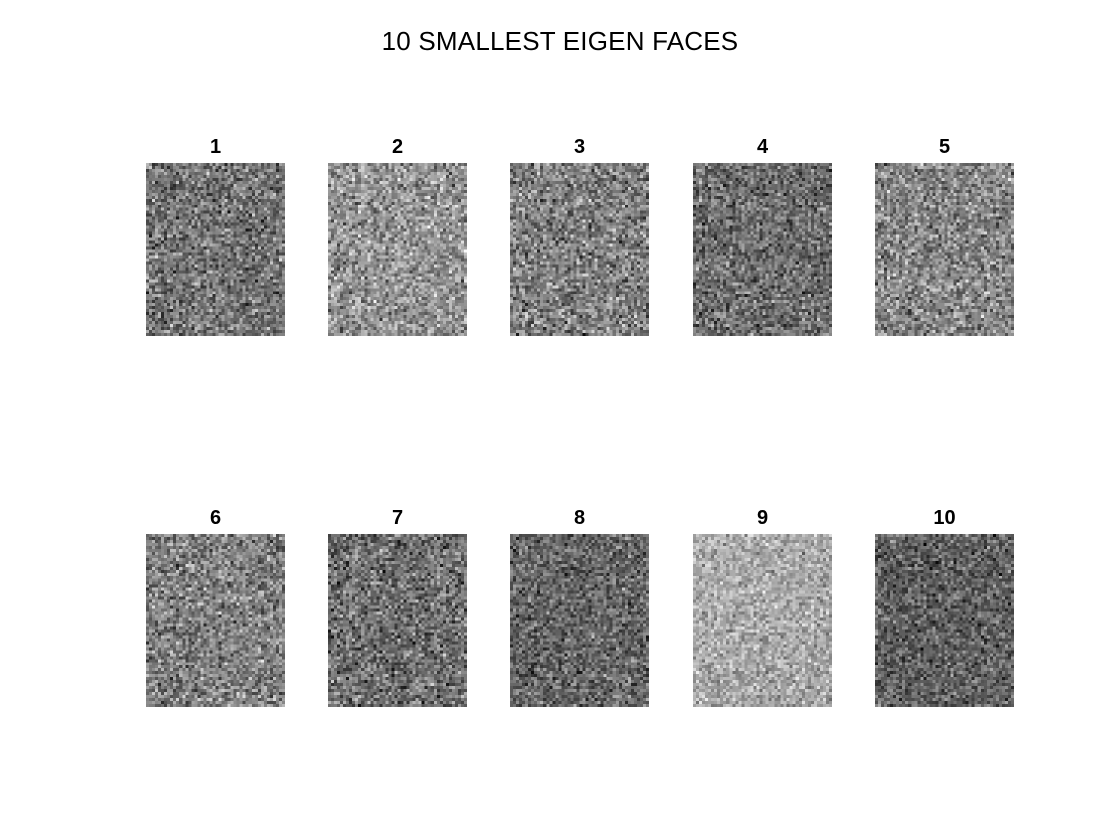 Image resolution: width=1120 pixels, height=840 pixels. What do you see at coordinates (944, 521) in the screenshot?
I see `eigenface-title-10: 10` at bounding box center [944, 521].